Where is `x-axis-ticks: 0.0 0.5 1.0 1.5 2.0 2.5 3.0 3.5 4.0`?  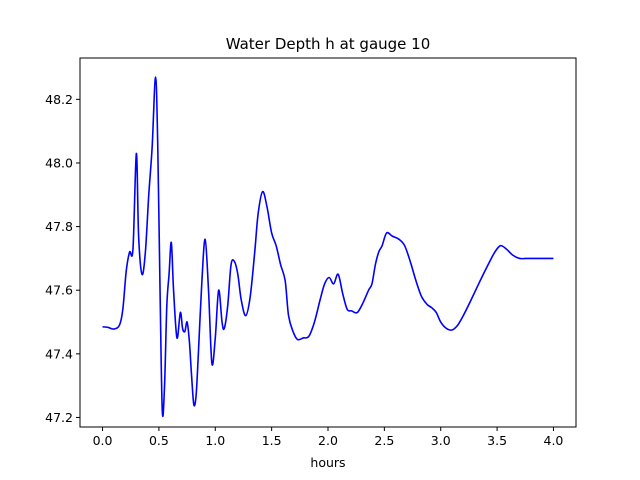 x-axis-ticks: 0.0 0.5 1.0 1.5 2.0 2.5 3.0 3.5 4.0 is located at coordinates (328, 437).